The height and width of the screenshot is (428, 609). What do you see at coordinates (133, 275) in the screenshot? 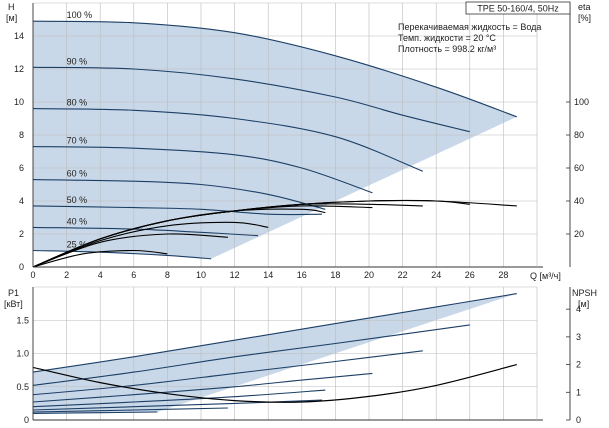
I see `flow-tick-label: 6` at bounding box center [133, 275].